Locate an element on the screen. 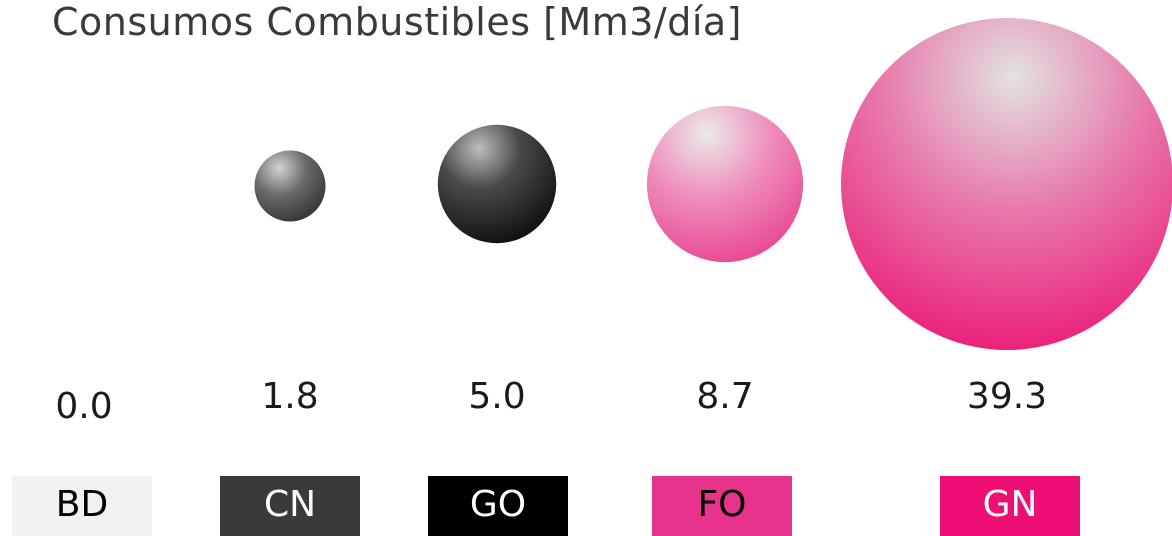 The image size is (1172, 536). chart-title: Consumos Combustibles [Mm3/día] is located at coordinates (397, 22).